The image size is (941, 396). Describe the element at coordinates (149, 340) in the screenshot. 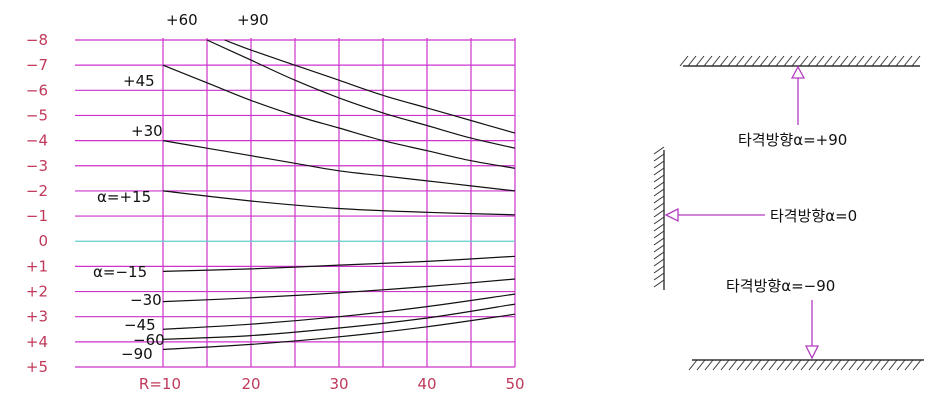

I see `curve-label-m60: −60` at that location.